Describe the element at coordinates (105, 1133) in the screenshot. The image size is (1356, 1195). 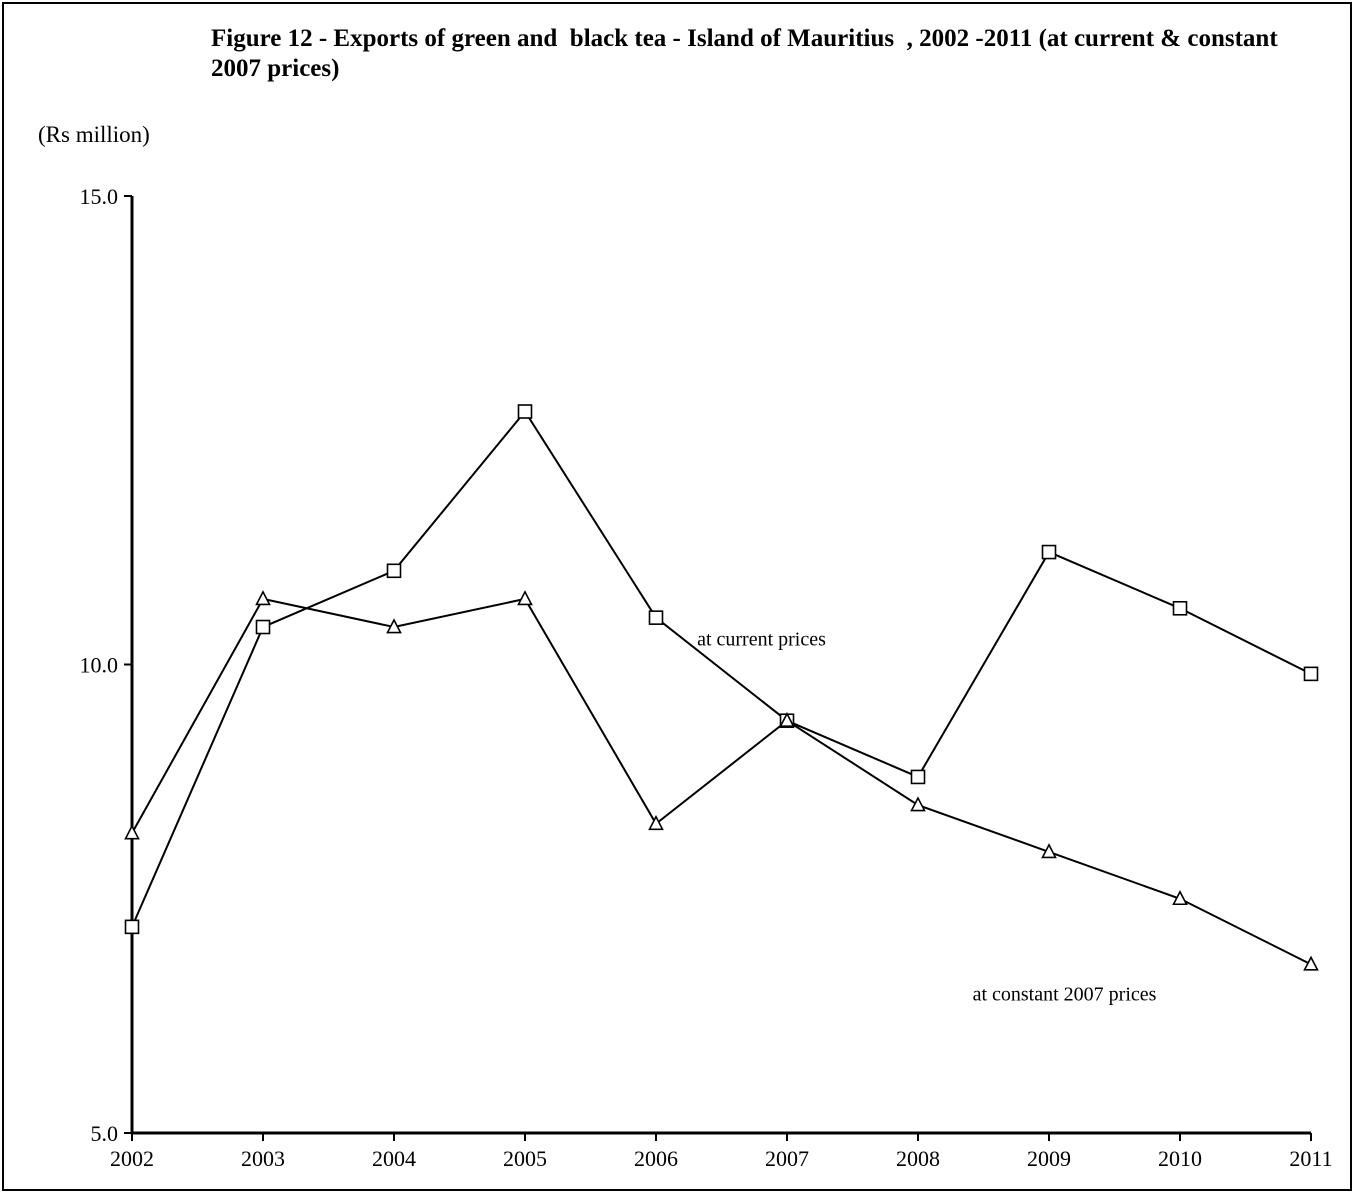
I see `y-tick-label: 5.0` at that location.